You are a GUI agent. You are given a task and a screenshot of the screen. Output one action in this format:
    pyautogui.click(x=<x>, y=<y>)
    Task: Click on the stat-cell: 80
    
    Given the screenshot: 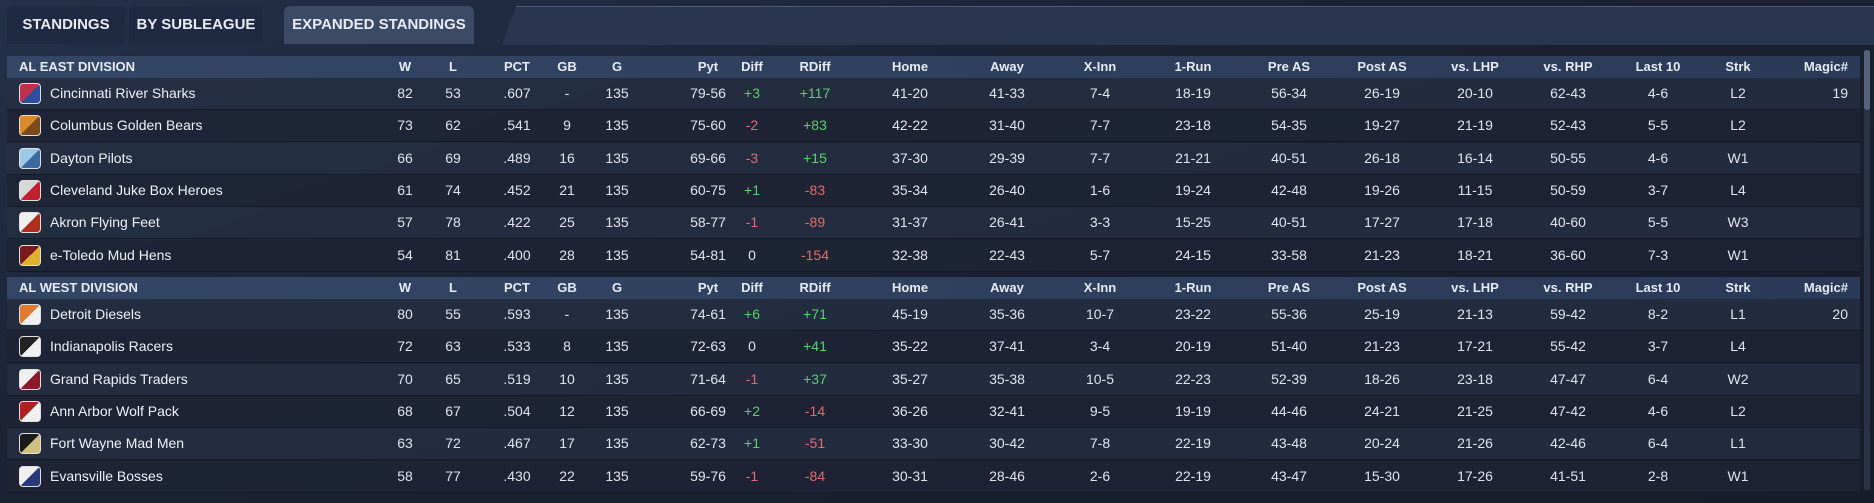 What is the action you would take?
    pyautogui.click(x=405, y=314)
    